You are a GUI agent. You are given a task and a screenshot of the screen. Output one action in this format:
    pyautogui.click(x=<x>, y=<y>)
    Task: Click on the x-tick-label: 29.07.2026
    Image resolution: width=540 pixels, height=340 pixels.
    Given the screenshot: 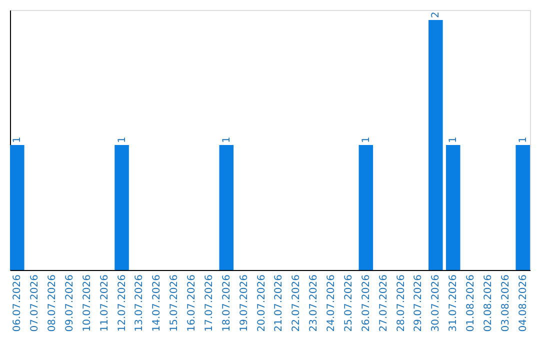 What is the action you would take?
    pyautogui.click(x=418, y=303)
    